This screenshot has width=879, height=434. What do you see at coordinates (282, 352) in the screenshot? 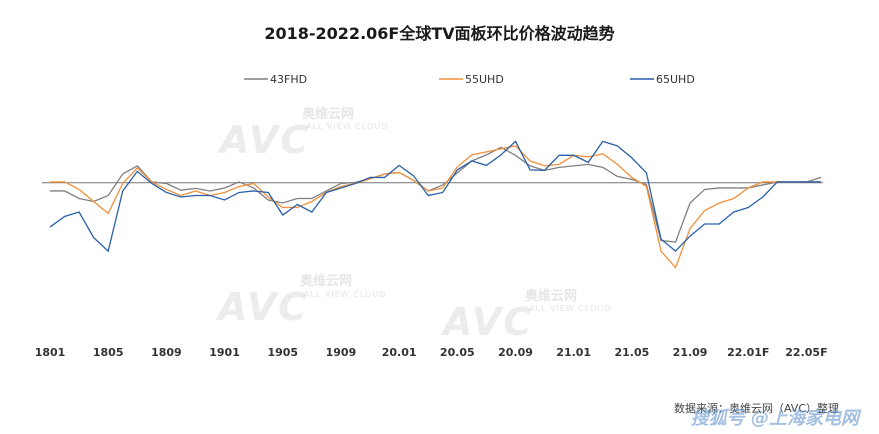
I see `x-tick-label: 1905` at bounding box center [282, 352].